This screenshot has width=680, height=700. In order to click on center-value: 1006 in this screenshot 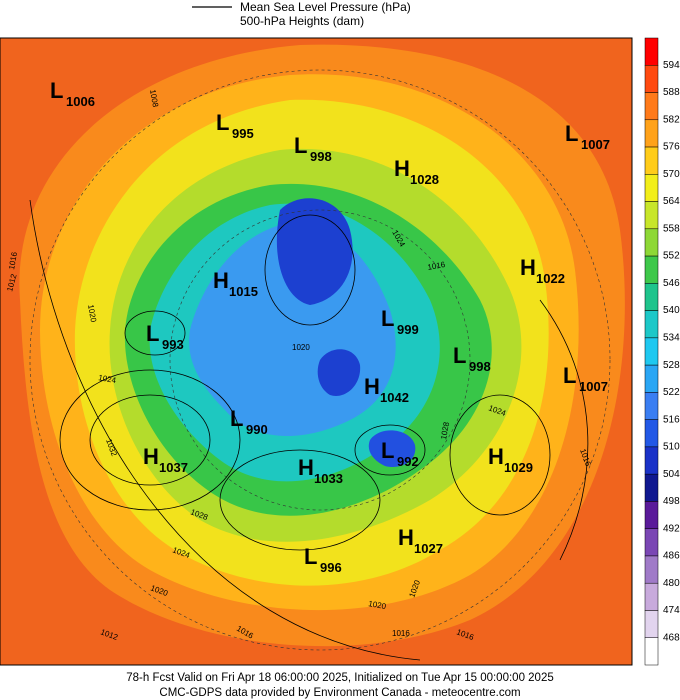, I will do `click(80, 101)`.